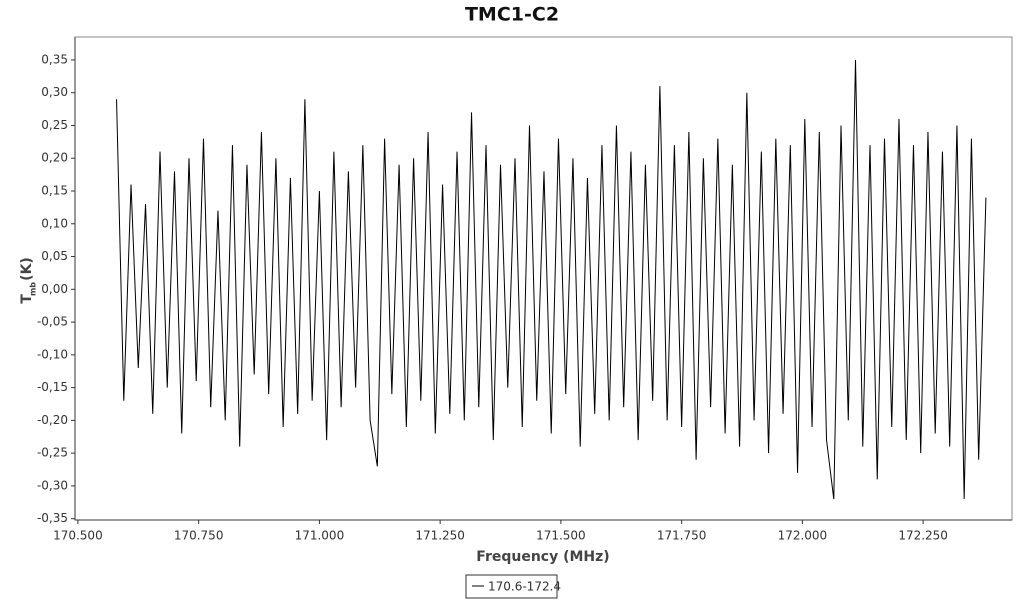 The height and width of the screenshot is (600, 1024). What do you see at coordinates (52, 387) in the screenshot?
I see `y-tick-label: -0,15` at bounding box center [52, 387].